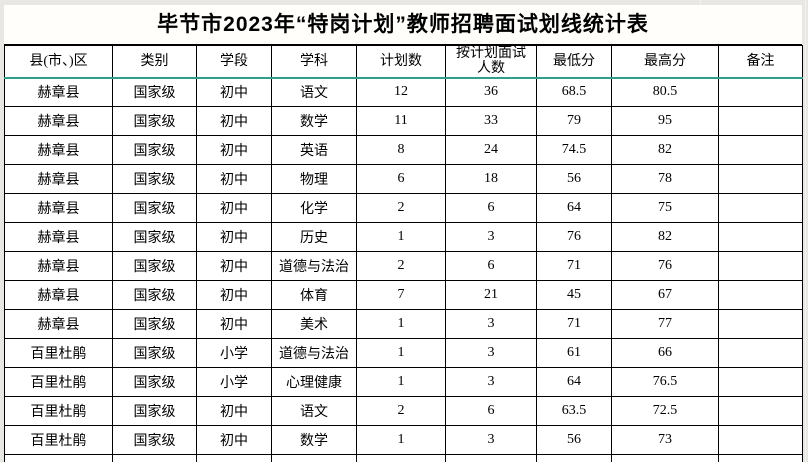  I want to click on cell-max-score: 66, so click(665, 353).